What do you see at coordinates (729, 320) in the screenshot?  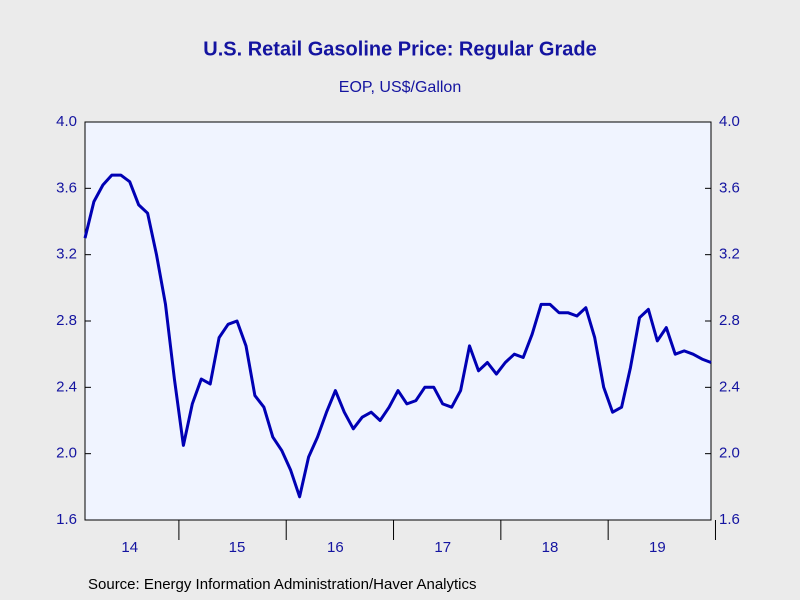 I see `y2-tick-label: 2.8` at bounding box center [729, 320].